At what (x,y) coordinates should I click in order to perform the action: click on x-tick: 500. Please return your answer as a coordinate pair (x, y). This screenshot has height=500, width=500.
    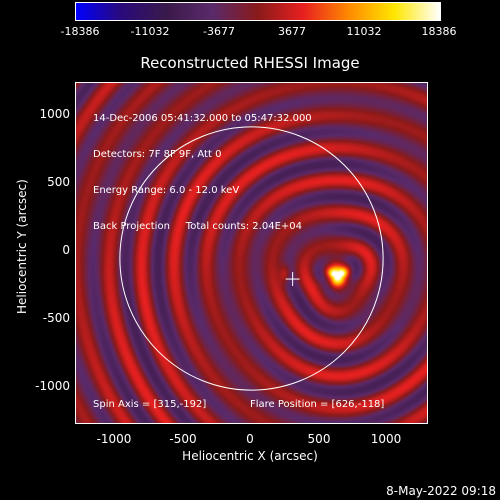
    Looking at the image, I should click on (319, 439).